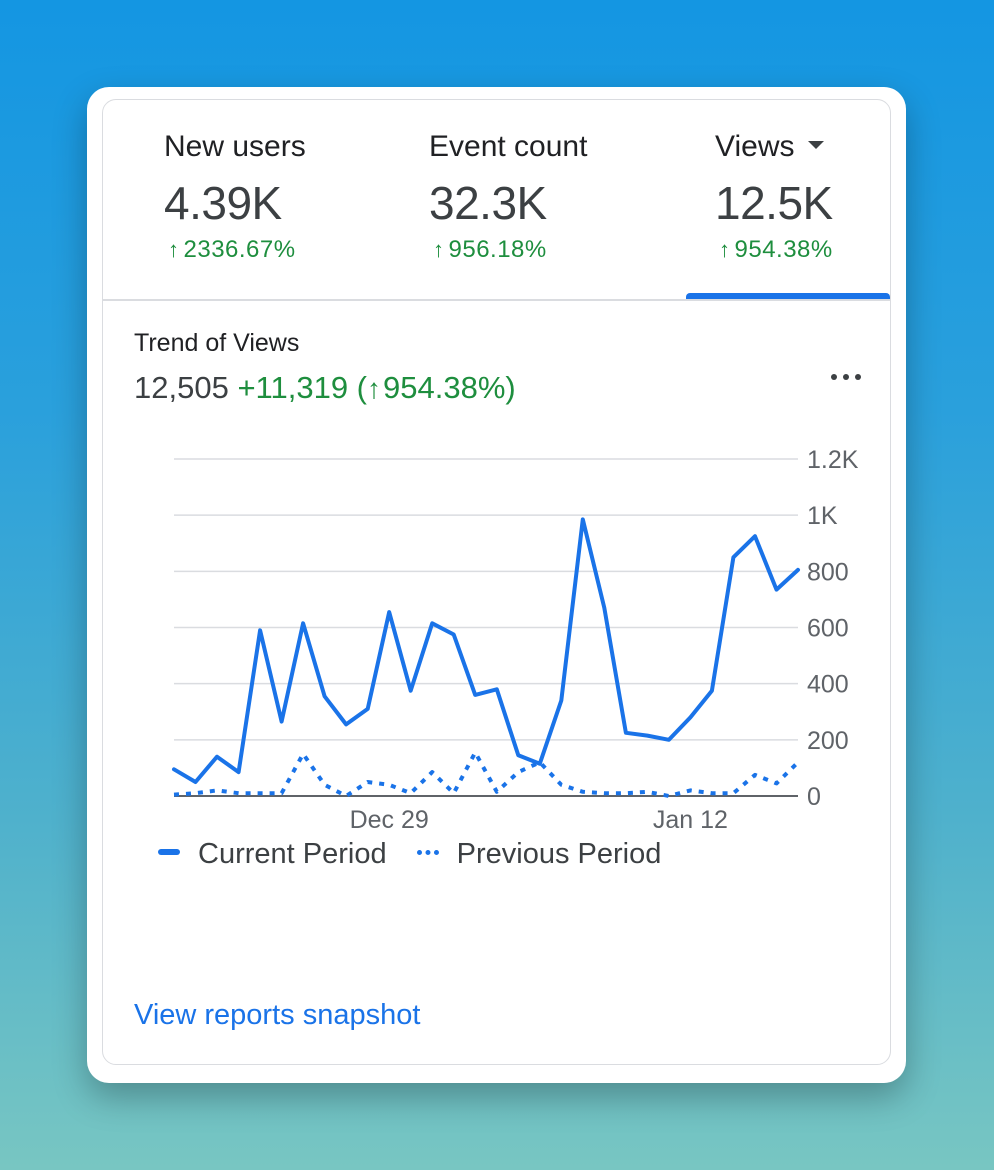 This screenshot has width=994, height=1170. I want to click on chart-legend: Current Period Previous Period, so click(420, 854).